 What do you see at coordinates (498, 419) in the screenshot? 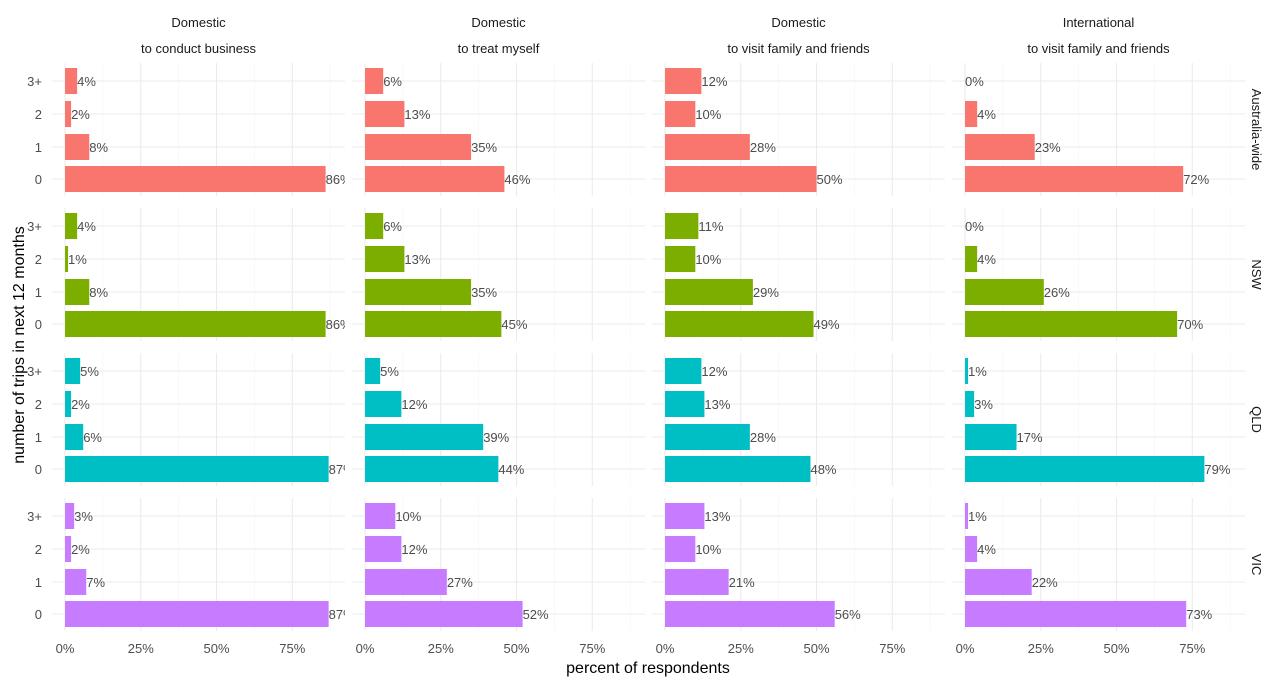
I see `panel: 5%12%39%44%` at bounding box center [498, 419].